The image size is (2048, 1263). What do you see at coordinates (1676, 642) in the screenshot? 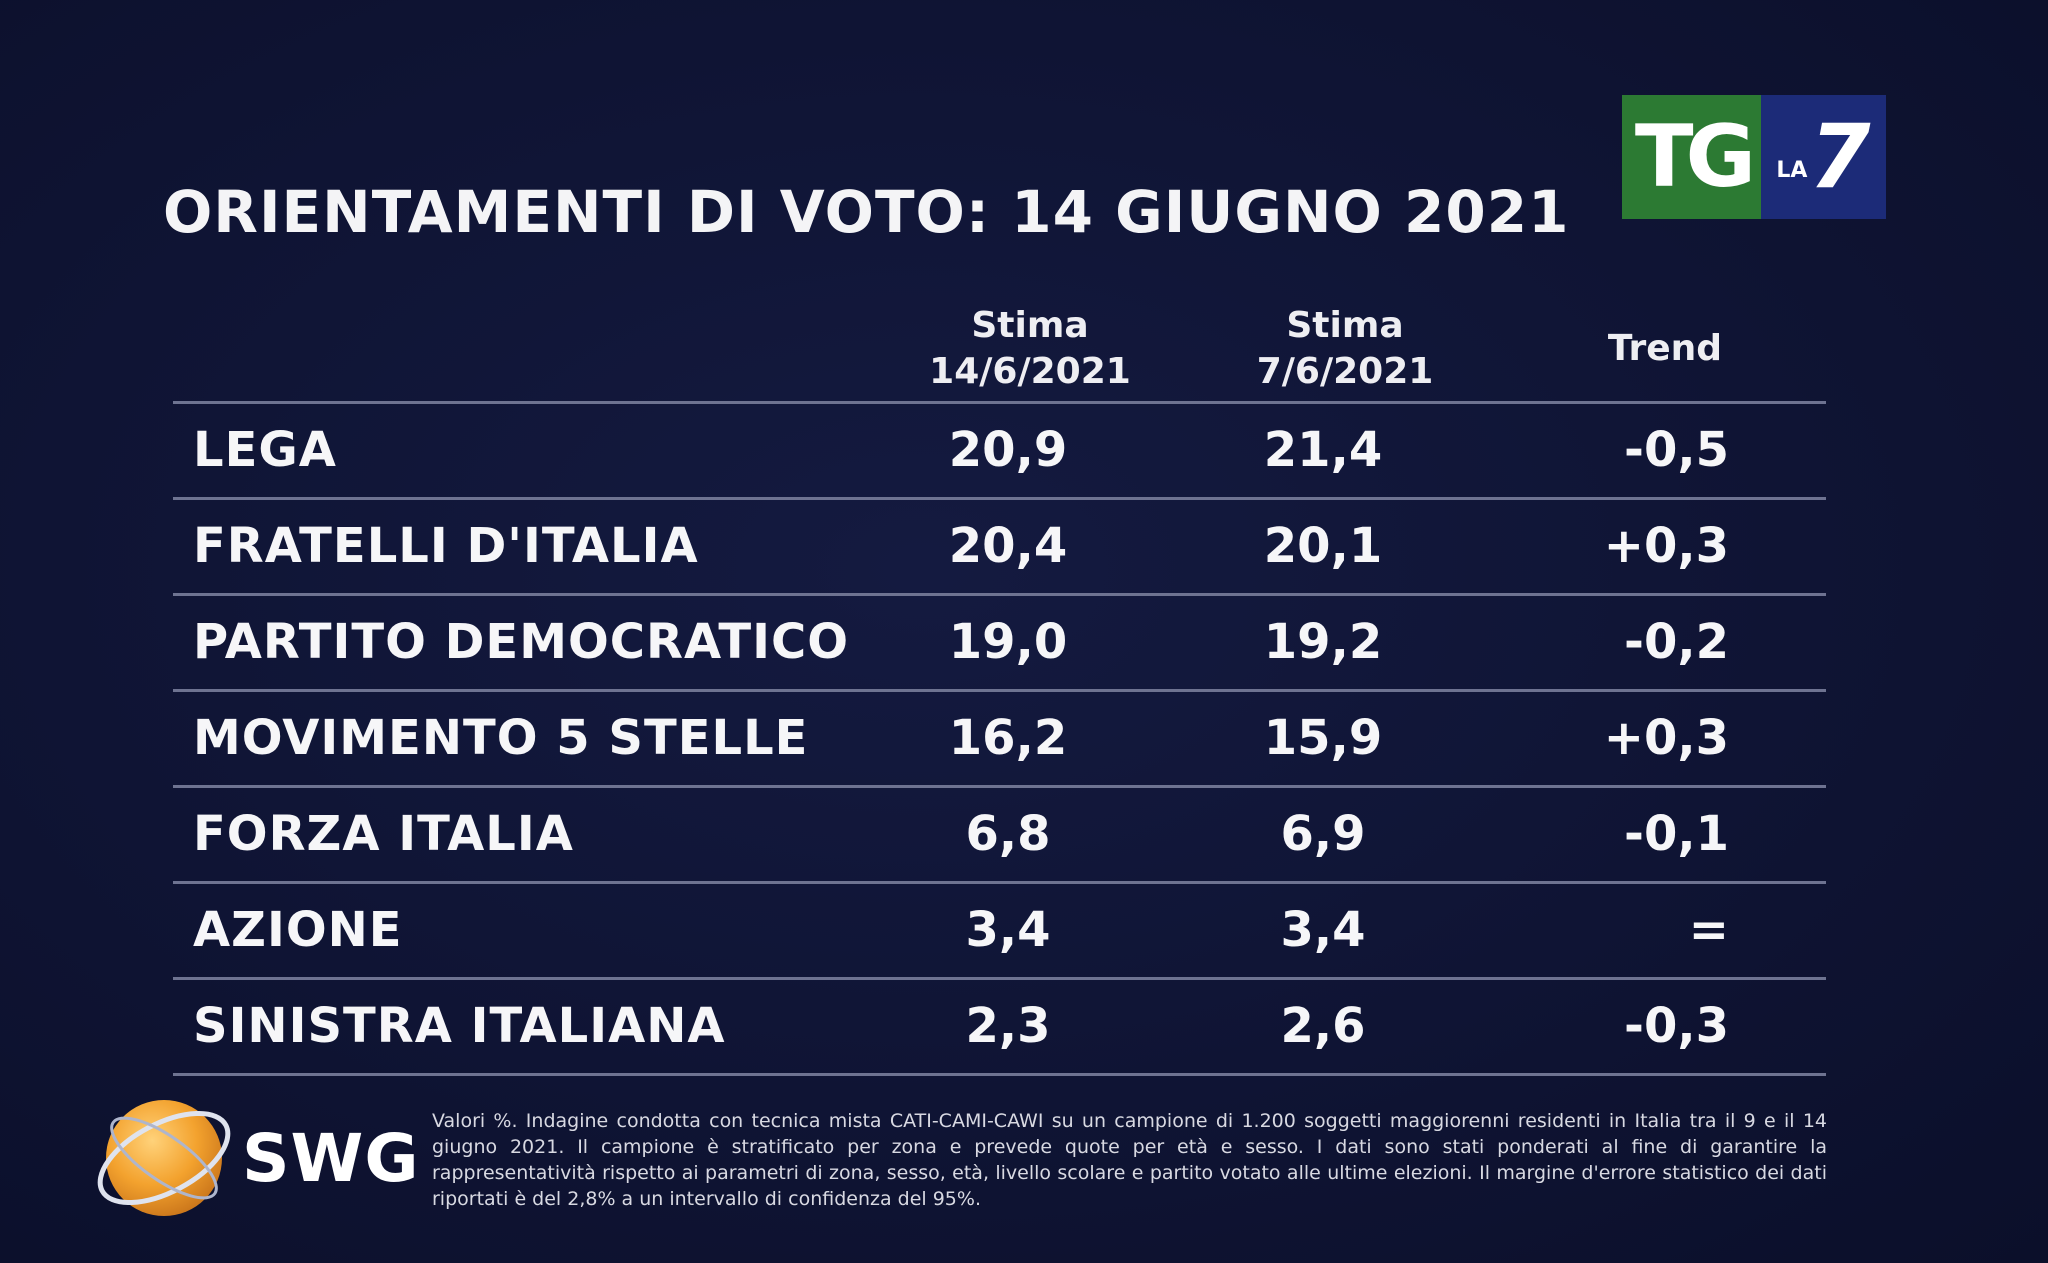
I see `trend-value: -0,2` at bounding box center [1676, 642].